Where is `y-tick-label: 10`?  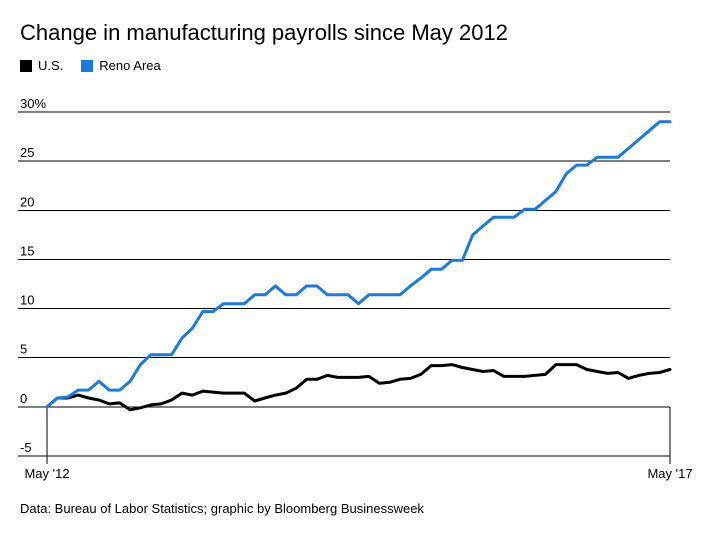 y-tick-label: 10 is located at coordinates (27, 300).